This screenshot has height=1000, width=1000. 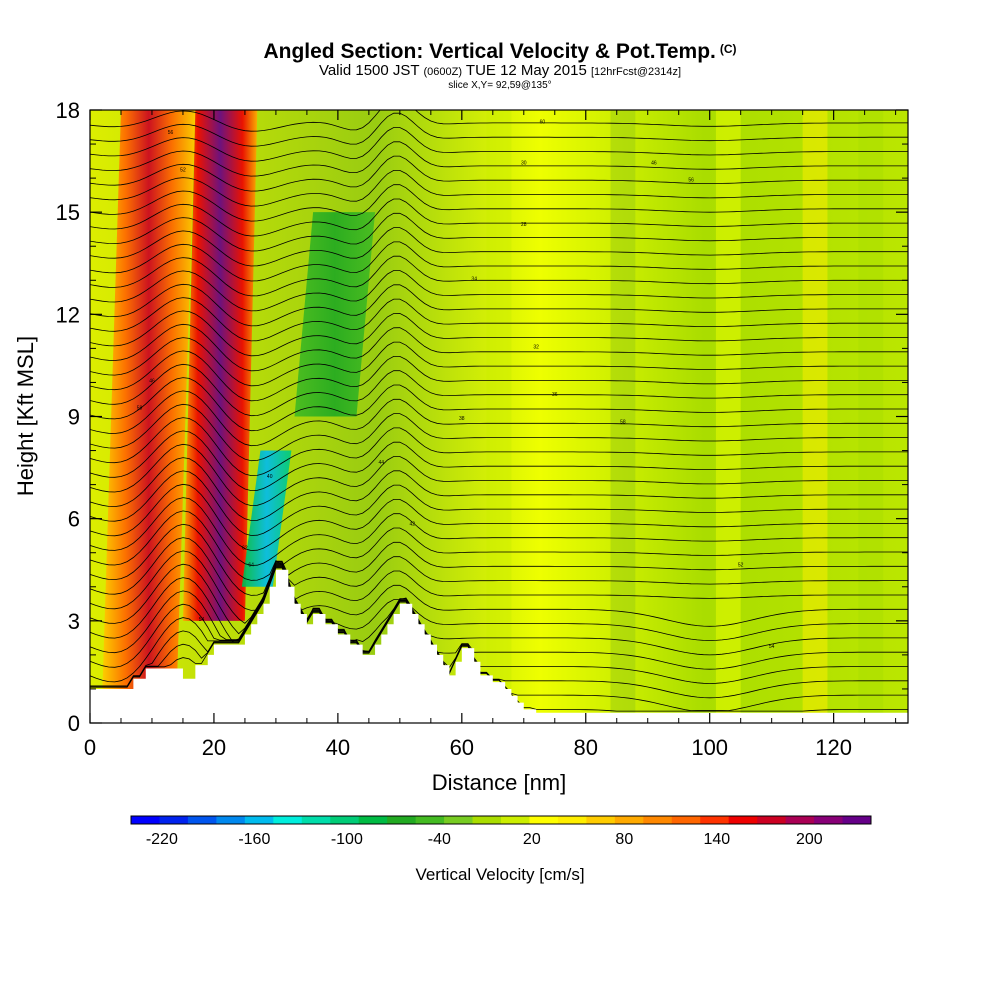 What do you see at coordinates (74, 519) in the screenshot?
I see `y-tick-label: 6` at bounding box center [74, 519].